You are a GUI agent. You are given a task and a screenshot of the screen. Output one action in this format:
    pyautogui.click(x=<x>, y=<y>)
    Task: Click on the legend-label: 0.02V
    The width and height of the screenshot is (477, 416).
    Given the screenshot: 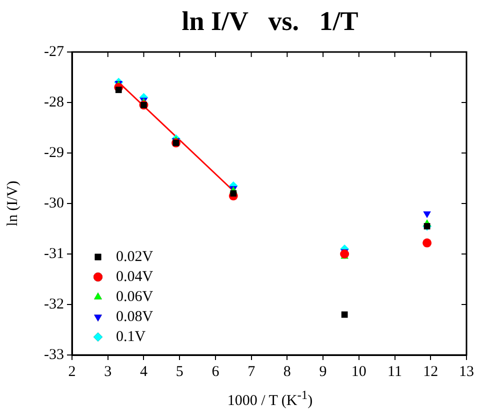 What is the action you would take?
    pyautogui.click(x=135, y=256)
    